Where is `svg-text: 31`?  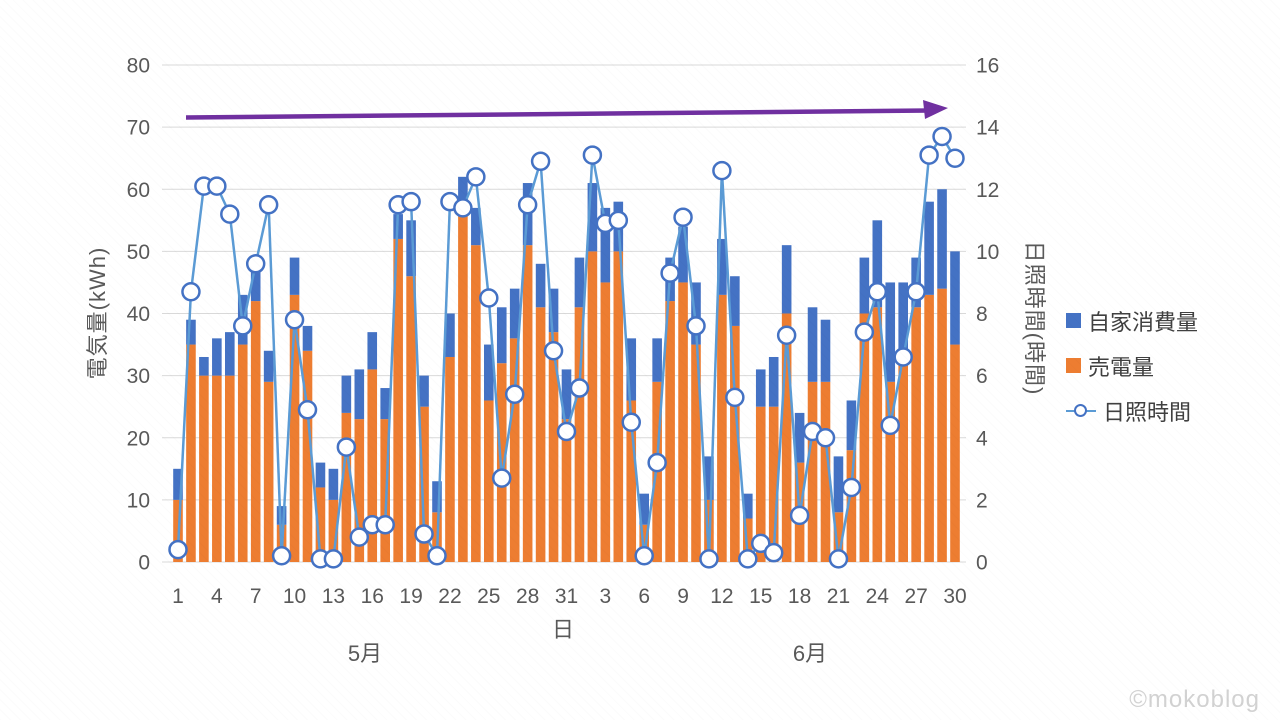
svg-text: 31 is located at coordinates (566, 596).